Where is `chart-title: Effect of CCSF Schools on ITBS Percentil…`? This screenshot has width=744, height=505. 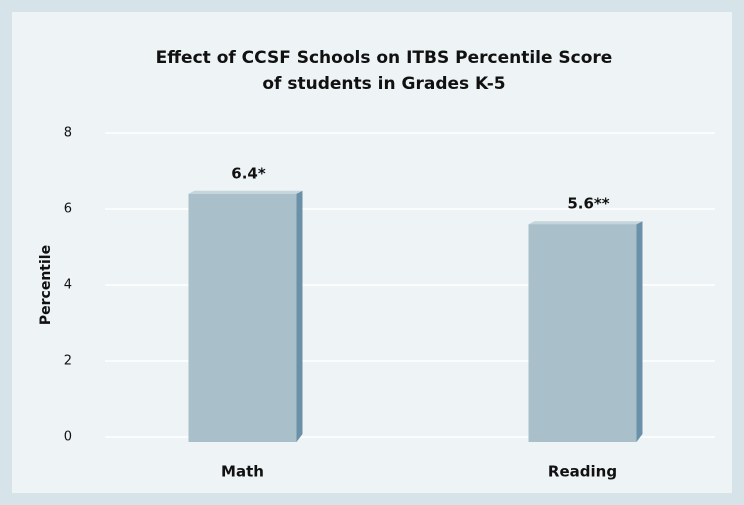 chart-title: Effect of CCSF Schools on ITBS Percentil… is located at coordinates (384, 58).